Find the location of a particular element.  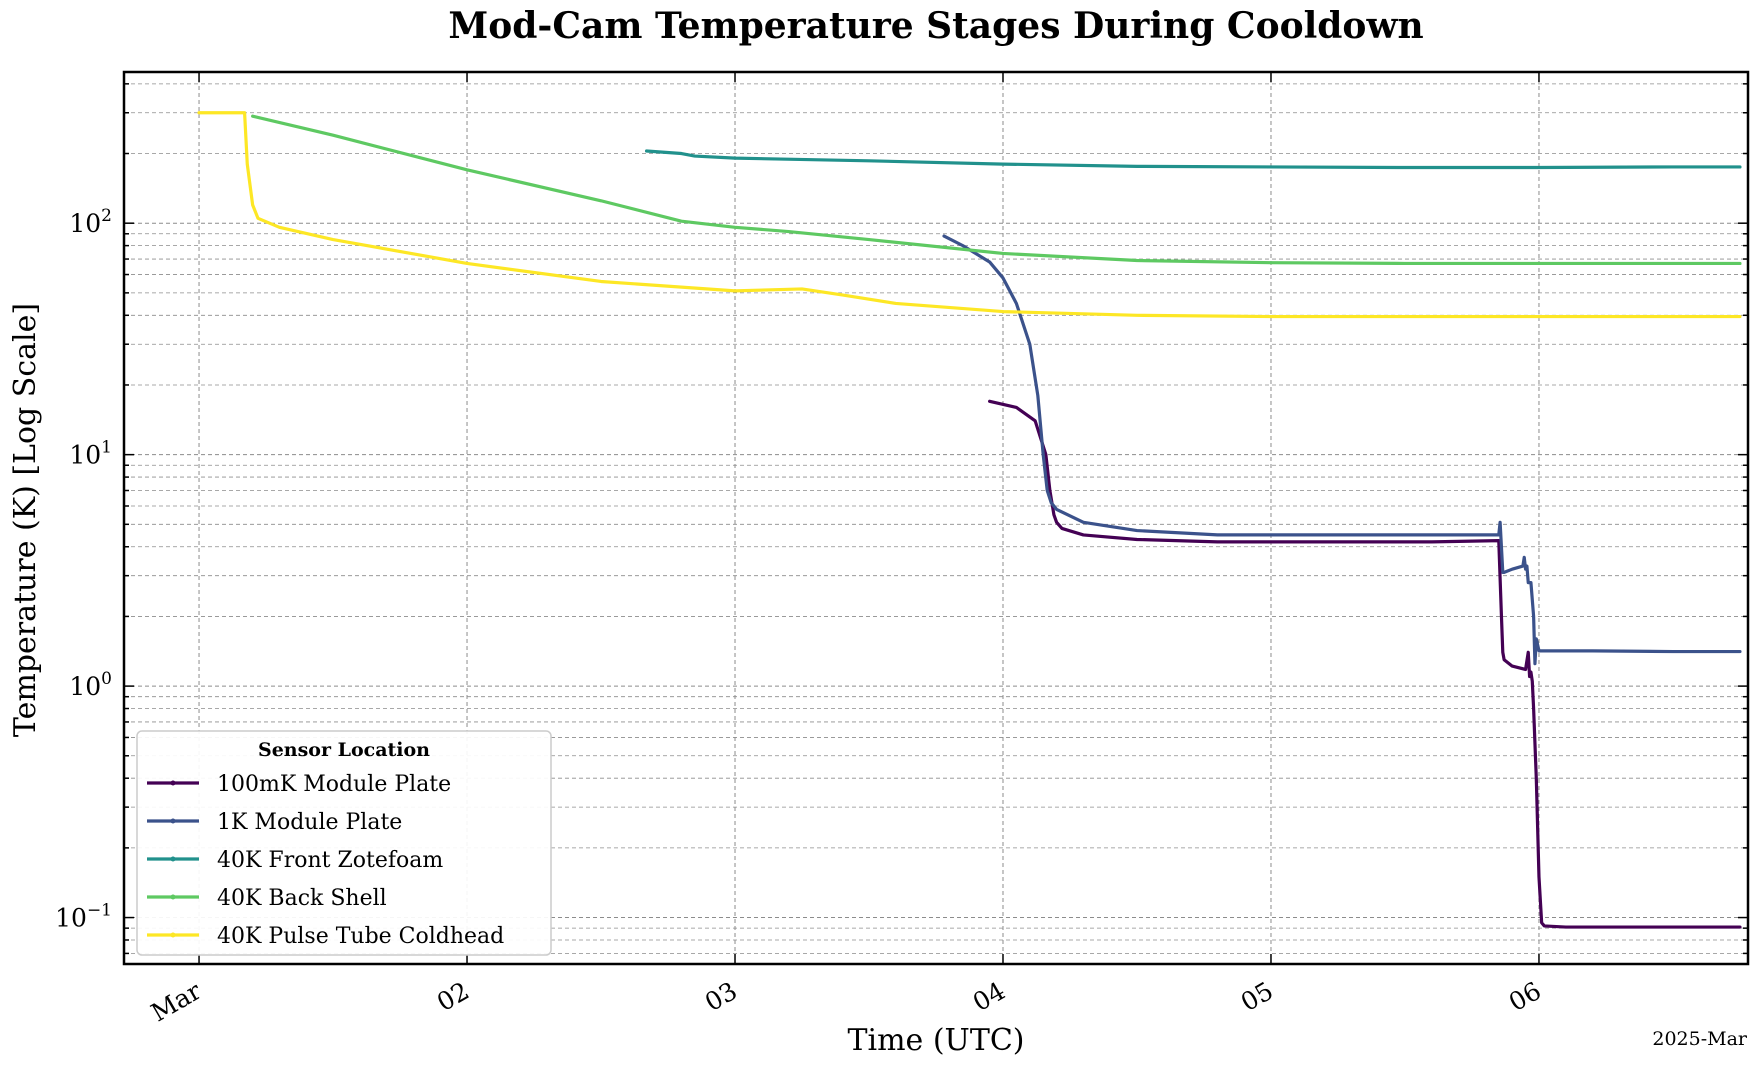

legend-label-2: 40K Front Zotefoam is located at coordinates (330, 860).